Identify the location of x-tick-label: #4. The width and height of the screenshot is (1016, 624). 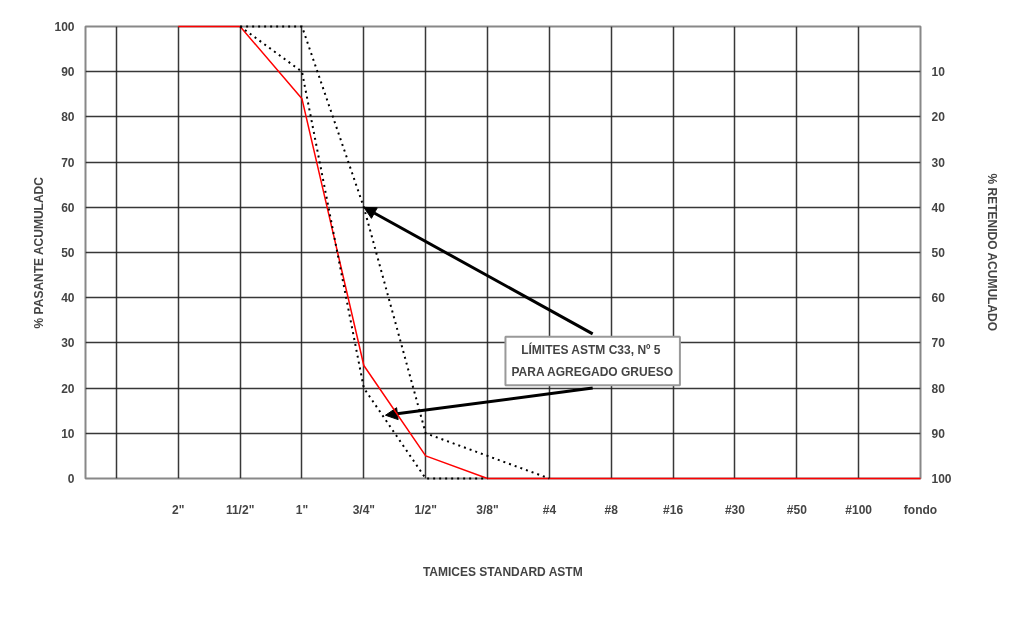
(549, 509).